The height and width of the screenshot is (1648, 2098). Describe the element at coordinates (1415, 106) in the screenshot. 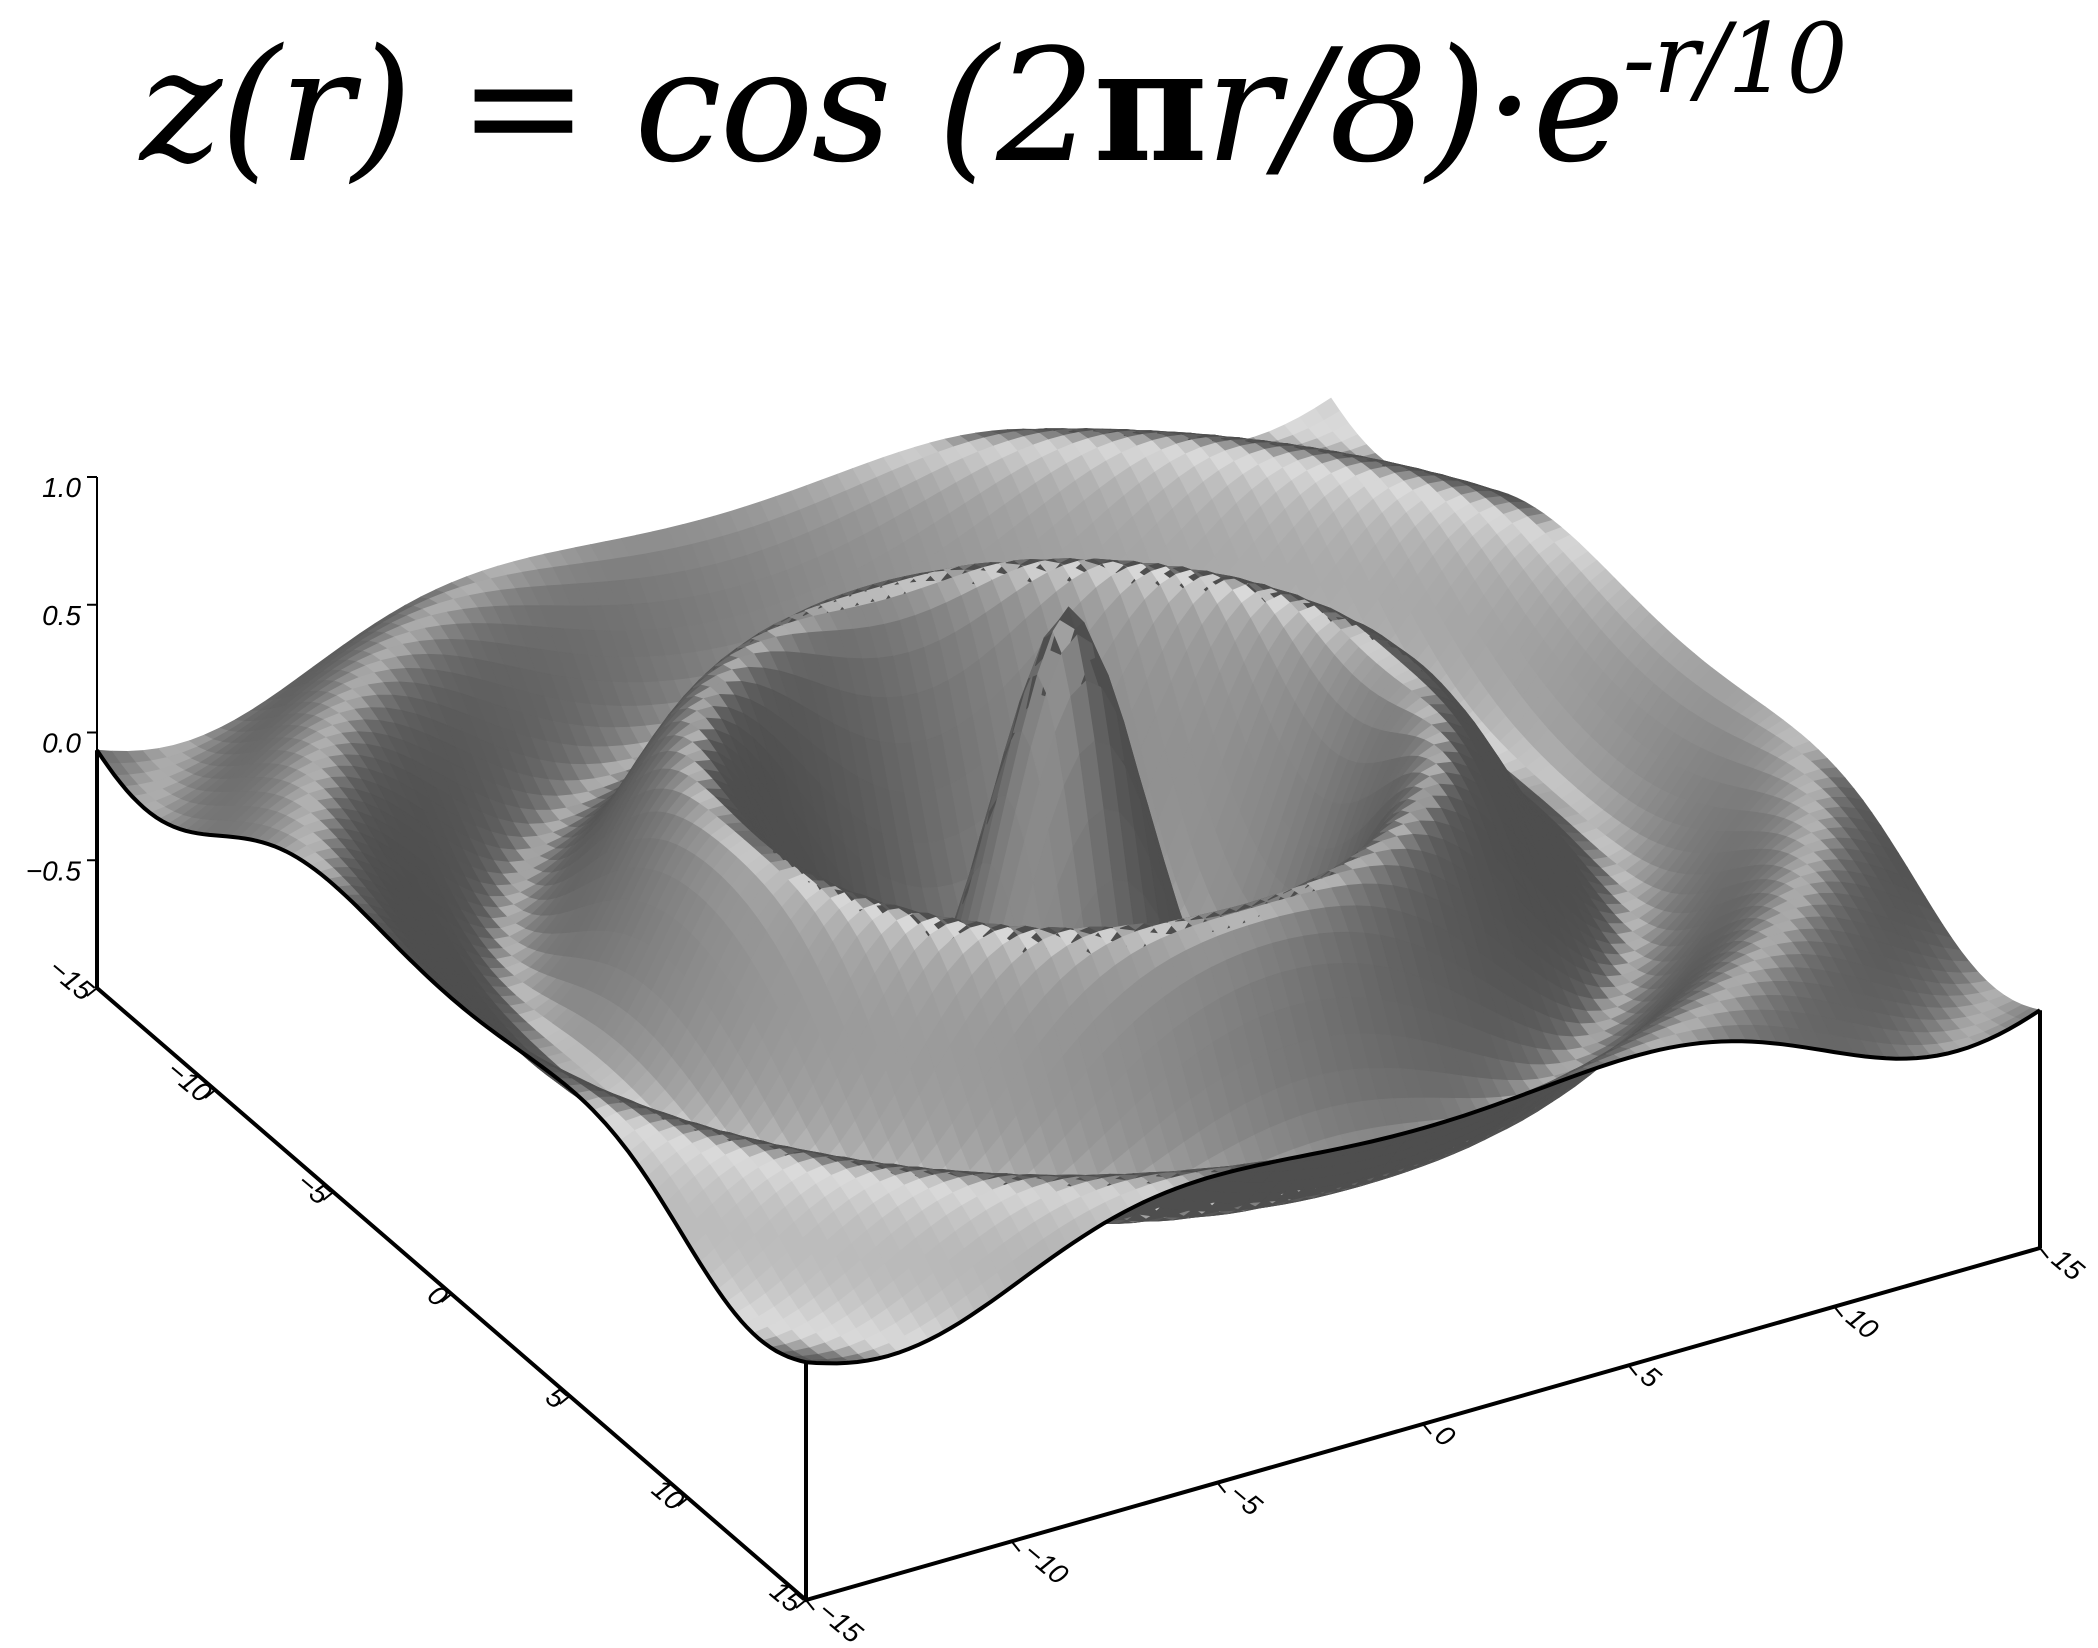

I see `title-mid: r/8)·e` at that location.